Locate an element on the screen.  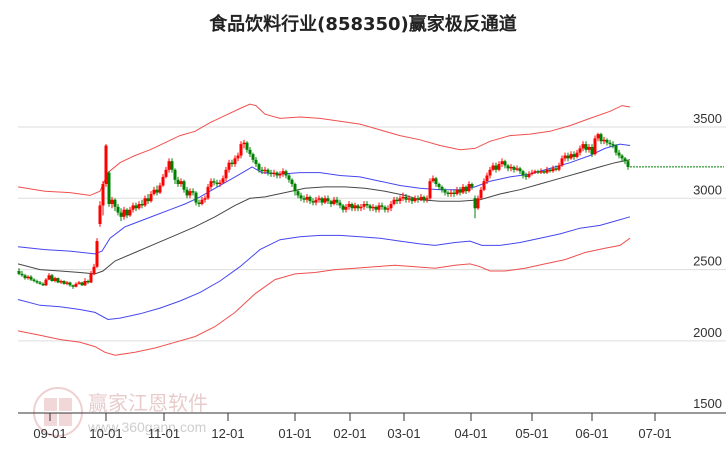
x-tick-label: 05-01 is located at coordinates (531, 433).